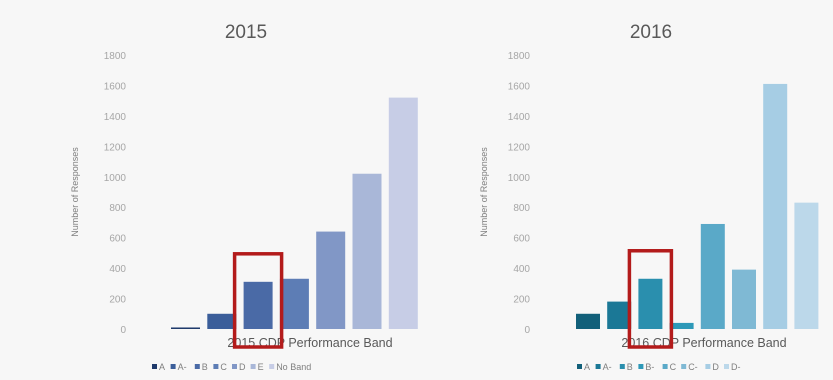 This screenshot has height=380, width=833. Describe the element at coordinates (115, 86) in the screenshot. I see `y-tick-label-2015: 1600` at that location.